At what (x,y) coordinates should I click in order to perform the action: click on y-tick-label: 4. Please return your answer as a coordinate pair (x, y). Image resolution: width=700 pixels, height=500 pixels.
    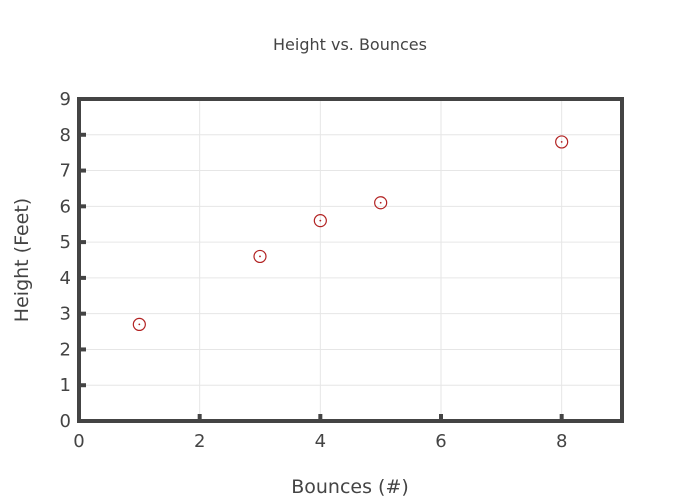
    Looking at the image, I should click on (65, 278).